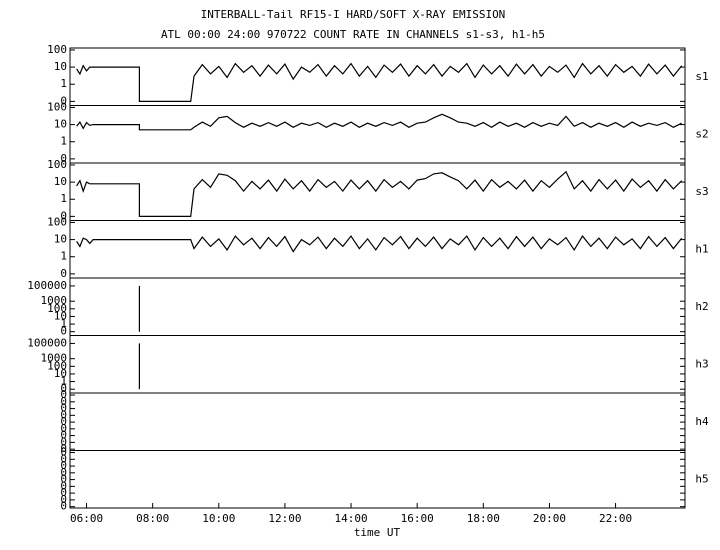  I want to click on panel-label: h2, so click(701, 306).